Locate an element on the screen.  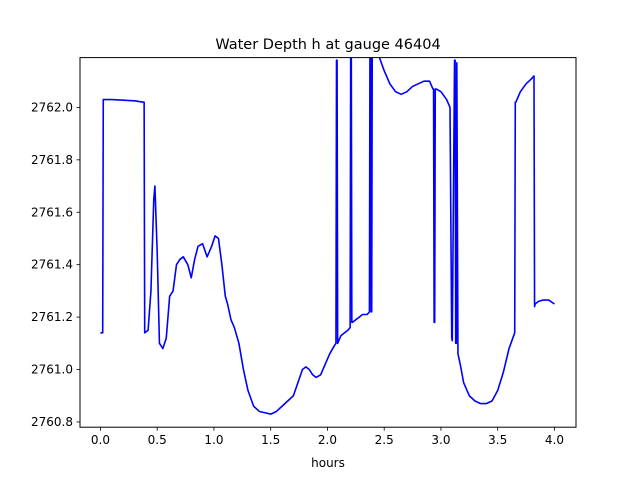
x-tick-label: 2.0 is located at coordinates (327, 440).